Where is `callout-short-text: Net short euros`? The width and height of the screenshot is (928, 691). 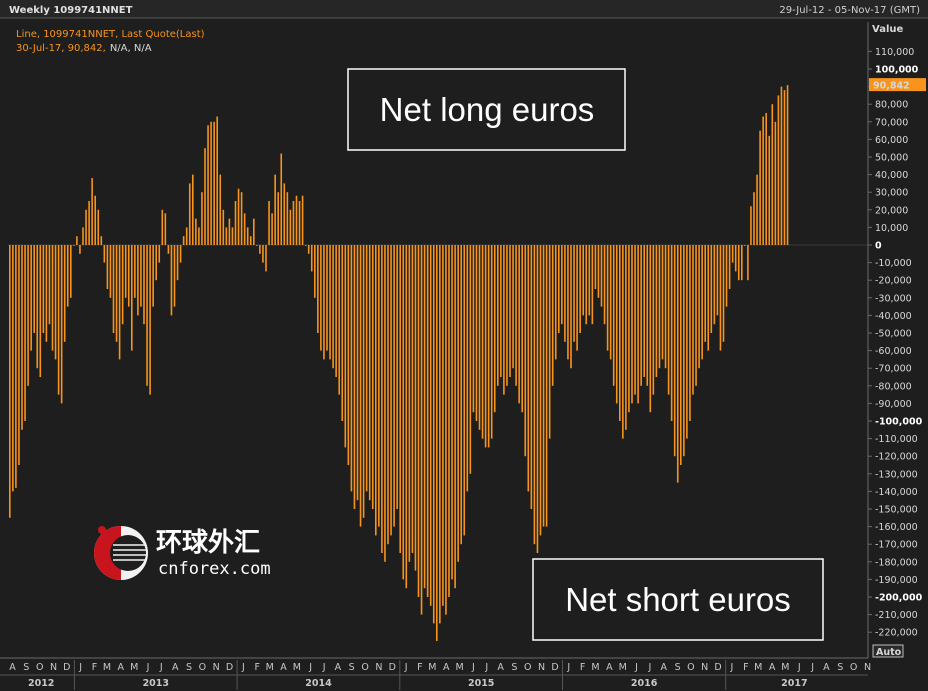
callout-short-text: Net short euros is located at coordinates (678, 599).